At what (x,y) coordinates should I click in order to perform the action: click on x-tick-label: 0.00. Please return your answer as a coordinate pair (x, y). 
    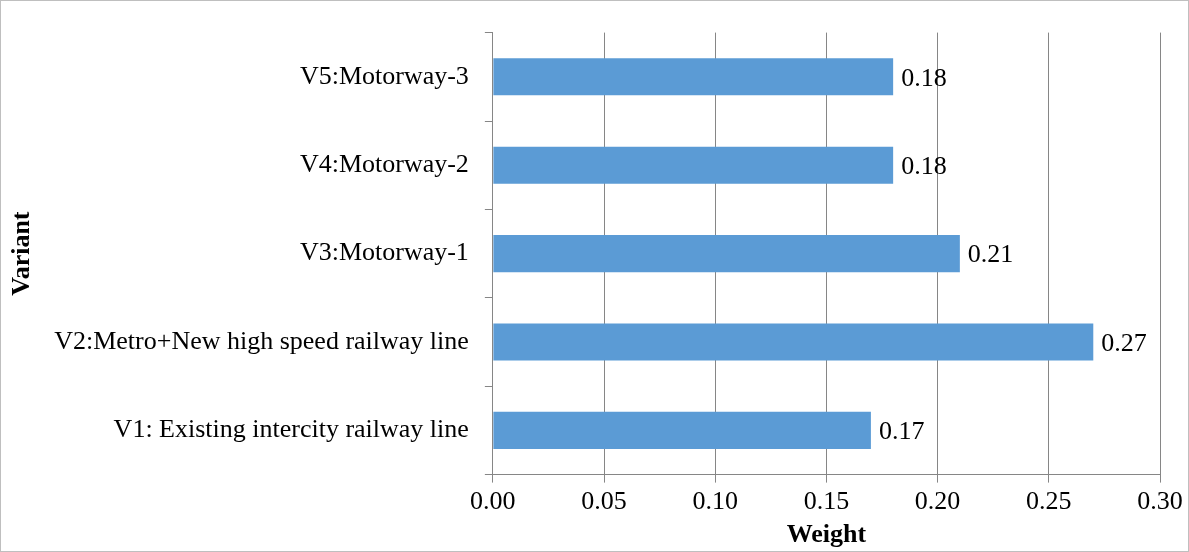
    Looking at the image, I should click on (493, 501).